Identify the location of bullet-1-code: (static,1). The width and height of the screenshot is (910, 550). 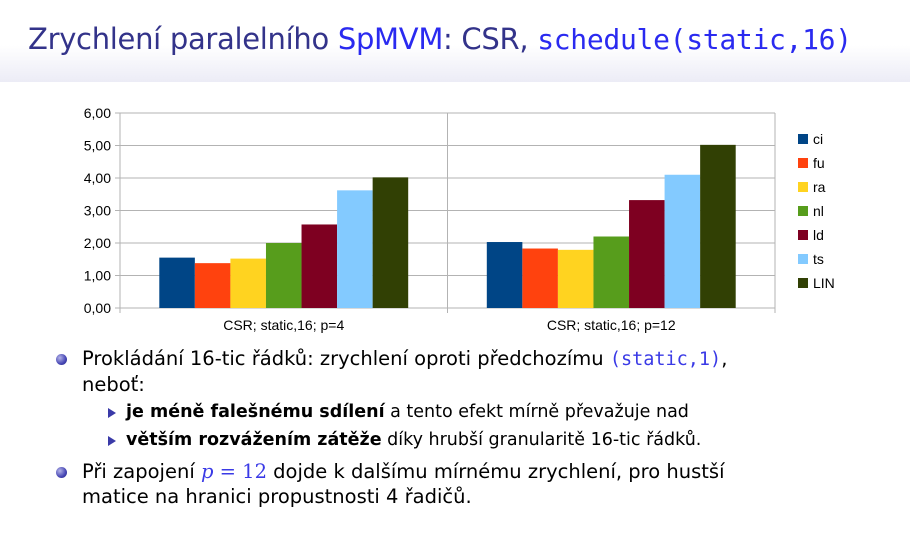
(665, 359).